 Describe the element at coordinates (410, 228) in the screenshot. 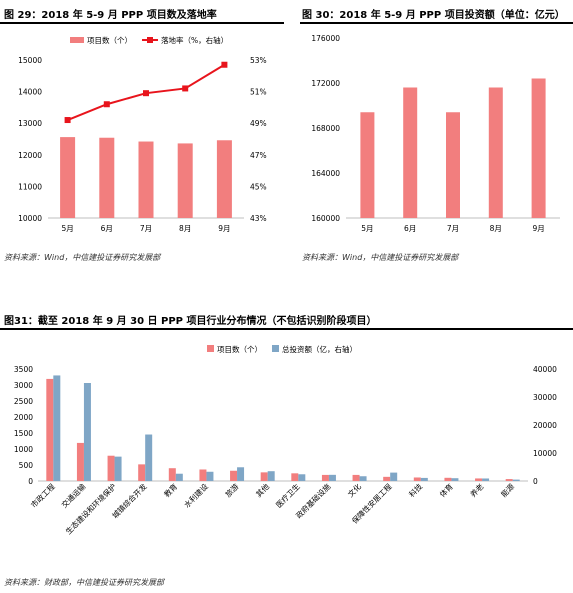

I see `figure30-x-tick: 6月` at that location.